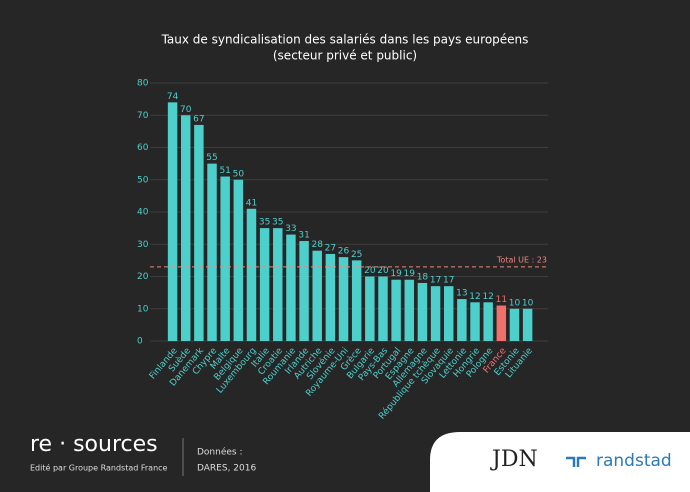  Describe the element at coordinates (143, 180) in the screenshot. I see `y-tick-label: 50` at that location.